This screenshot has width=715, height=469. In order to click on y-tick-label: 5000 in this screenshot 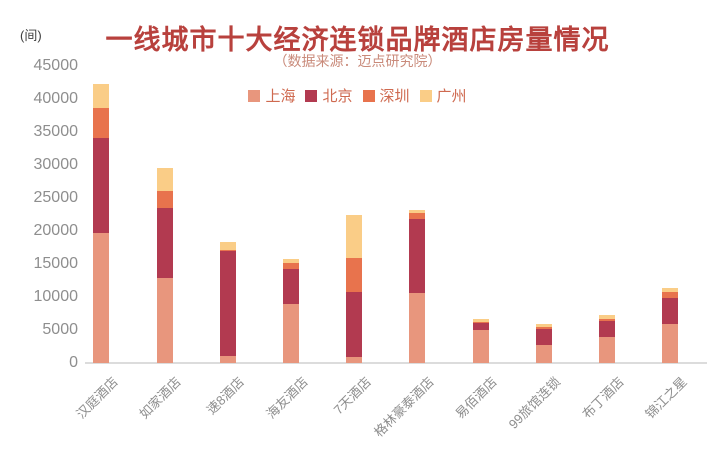, I will do `click(60, 329)`.